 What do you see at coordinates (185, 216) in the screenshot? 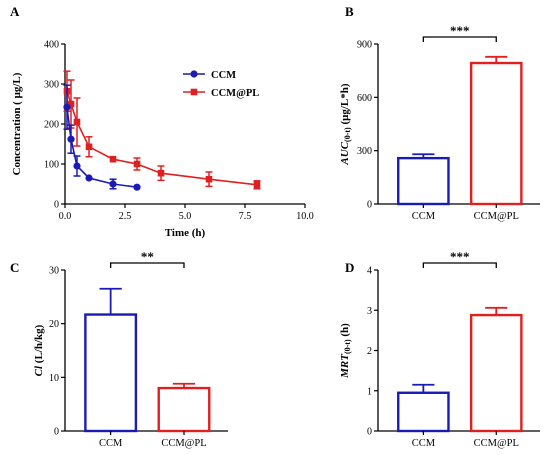
I see `panel-a-x-tick-label: 5.0` at bounding box center [185, 216].